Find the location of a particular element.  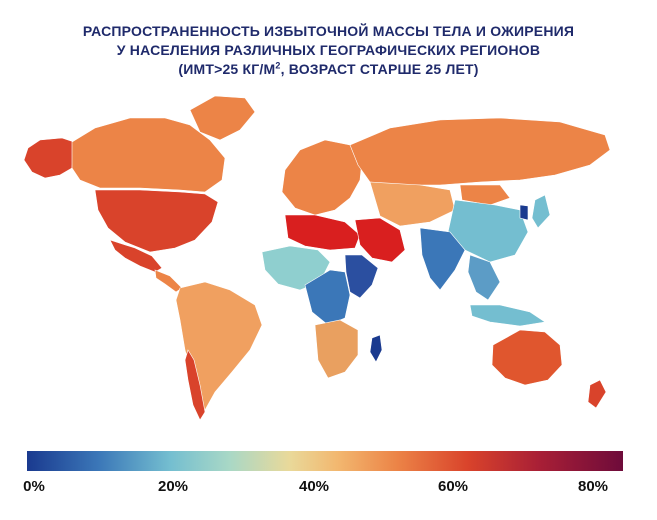

legend-tick-20: 20% is located at coordinates (173, 486).